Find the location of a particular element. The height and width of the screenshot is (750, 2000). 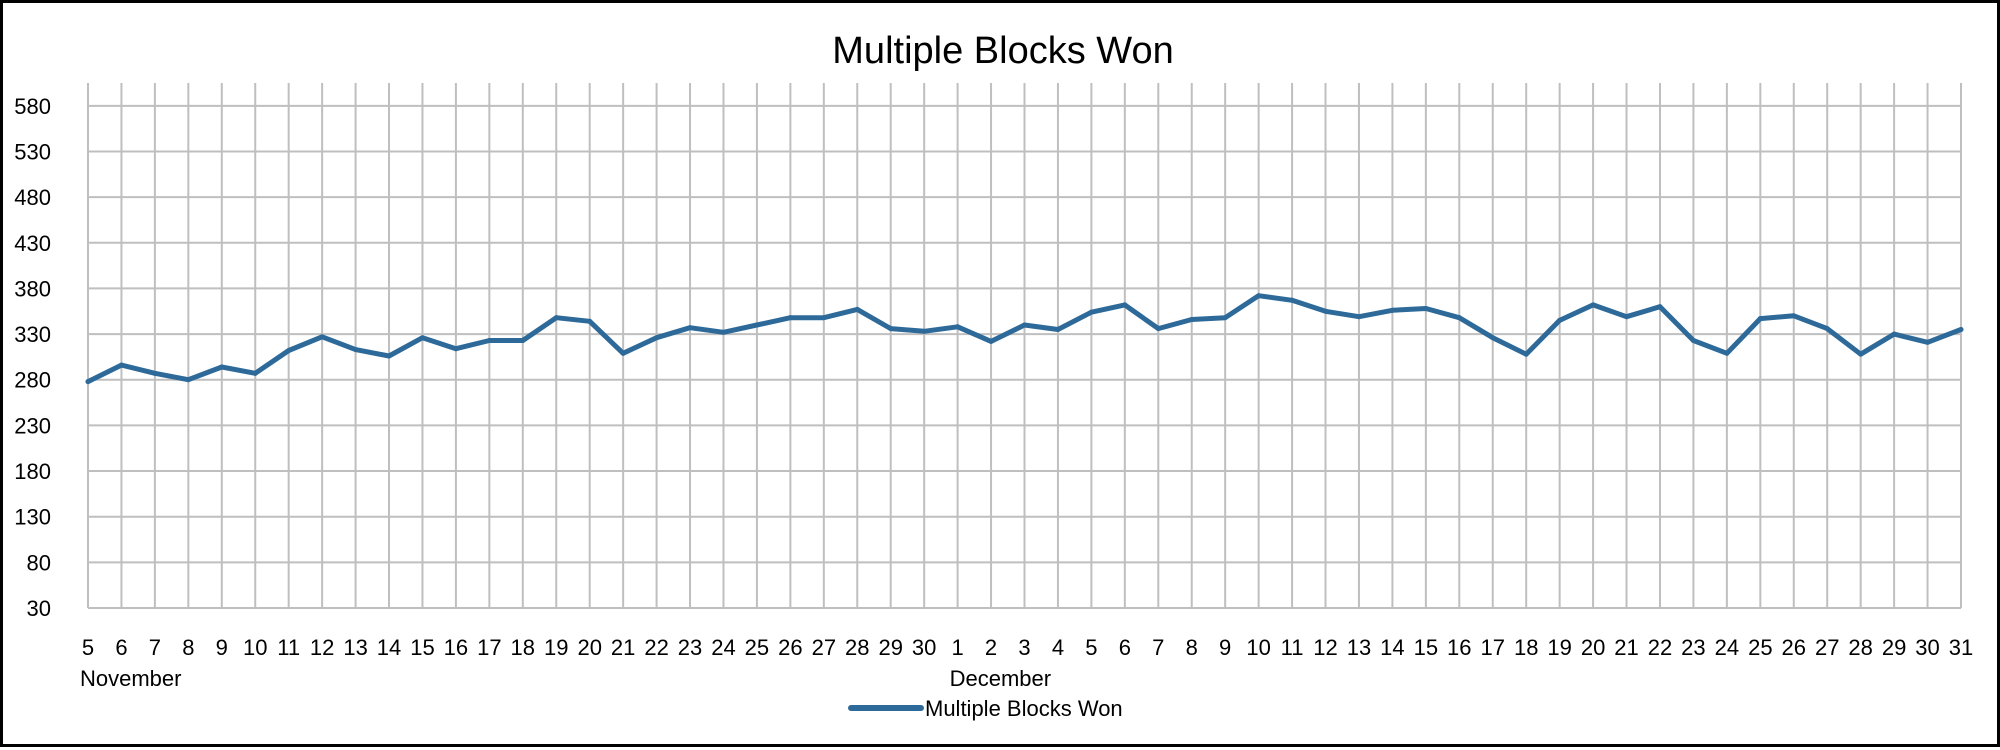

y-tick-label: 80 is located at coordinates (39, 562).